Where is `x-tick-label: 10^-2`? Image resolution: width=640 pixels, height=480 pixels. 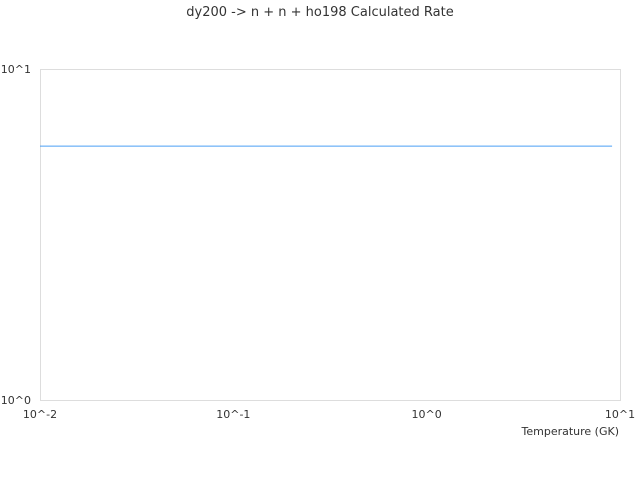 x-tick-label: 10^-2 is located at coordinates (40, 414).